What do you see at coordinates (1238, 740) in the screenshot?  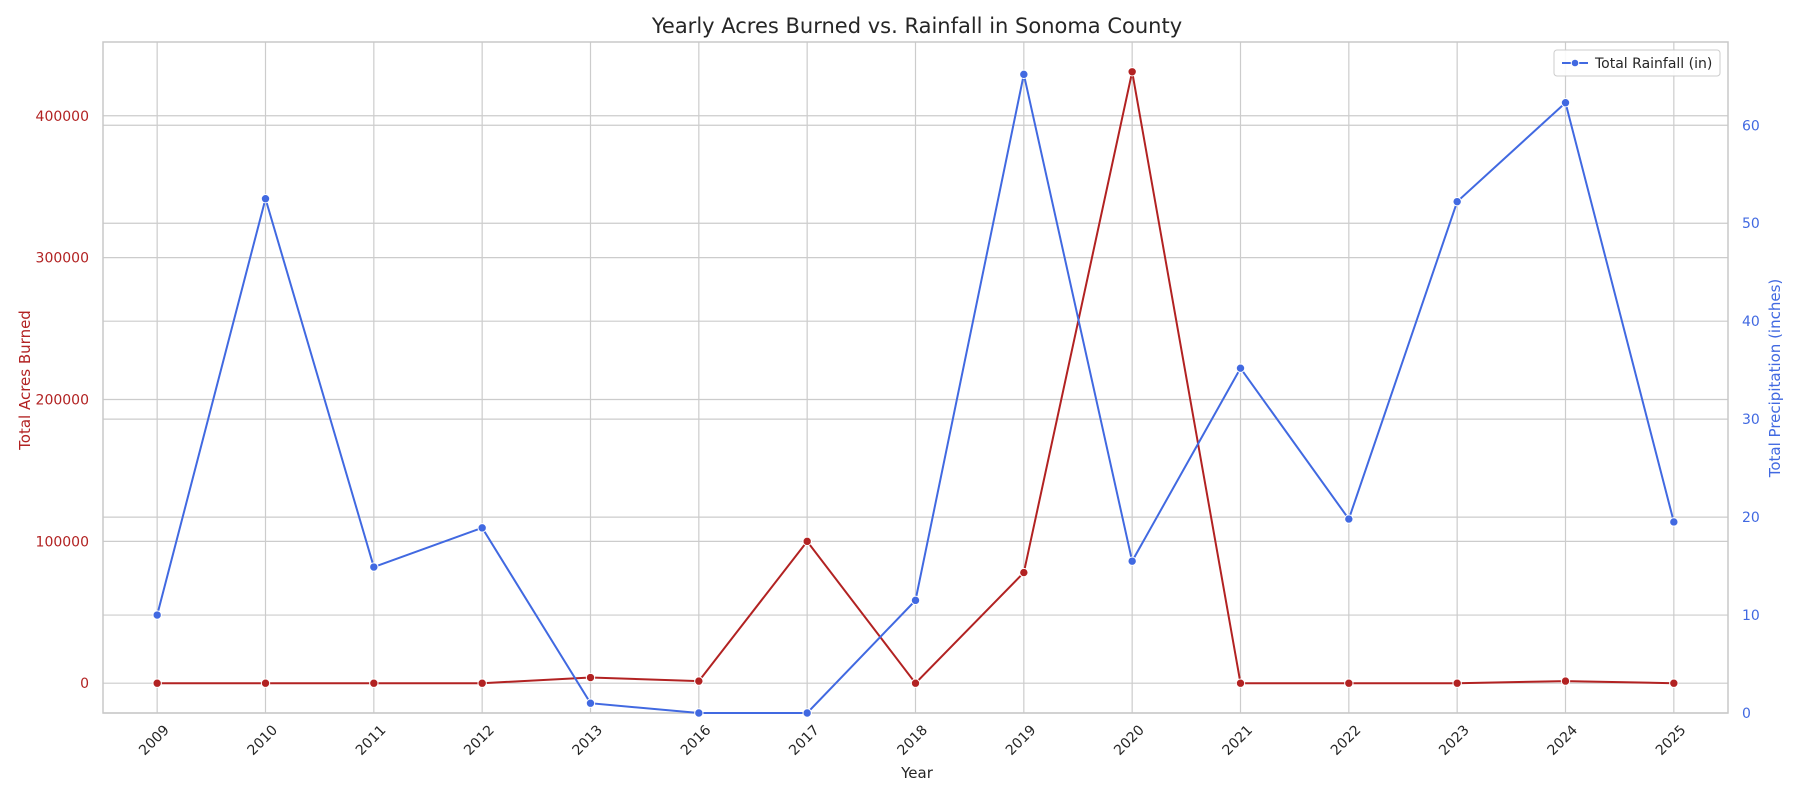 I see `x-tick-label: 2021` at bounding box center [1238, 740].